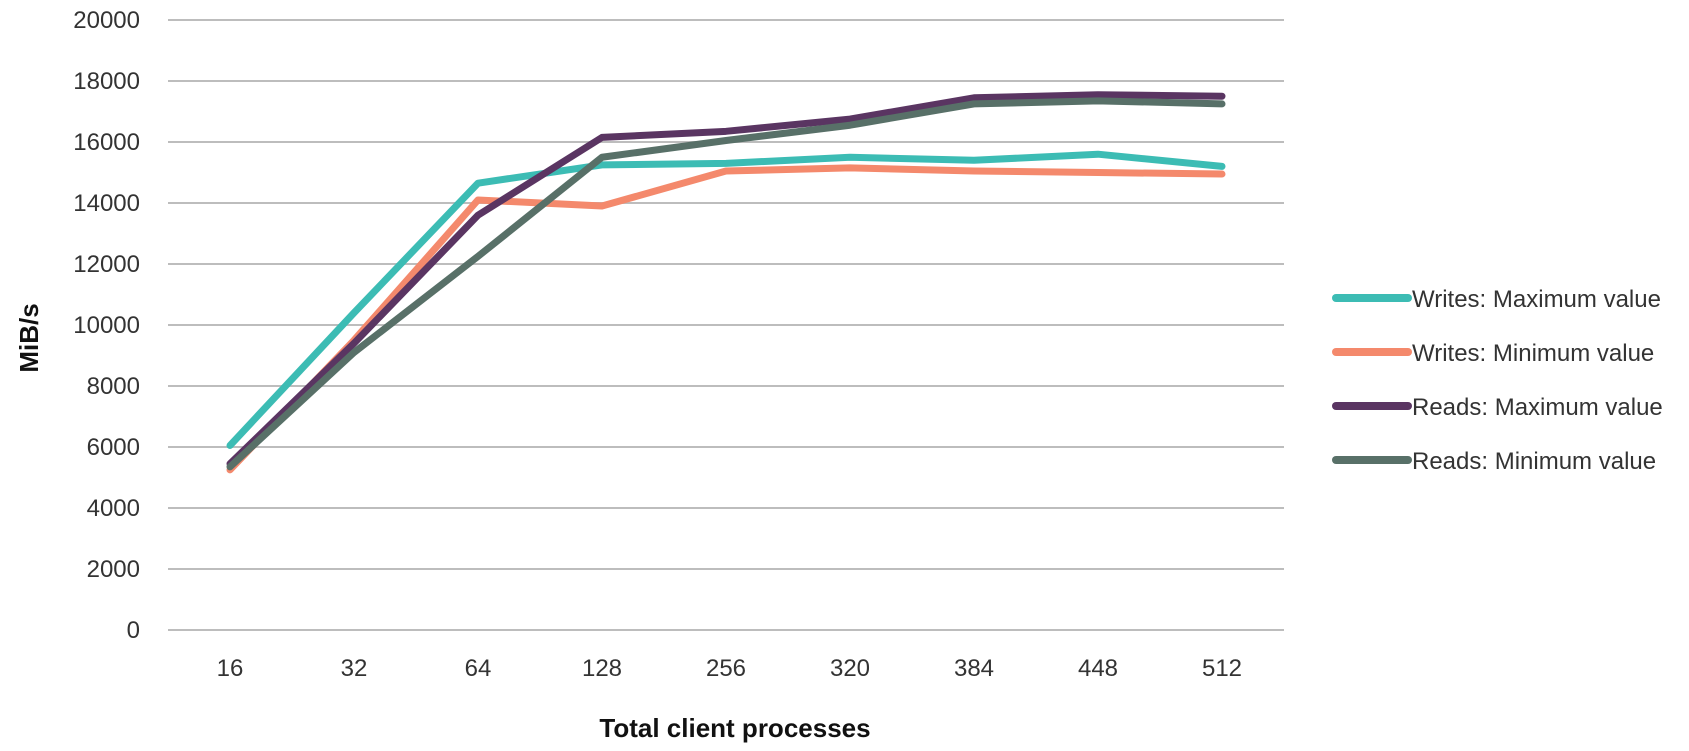  I want to click on x-tick-label: 64, so click(478, 668).